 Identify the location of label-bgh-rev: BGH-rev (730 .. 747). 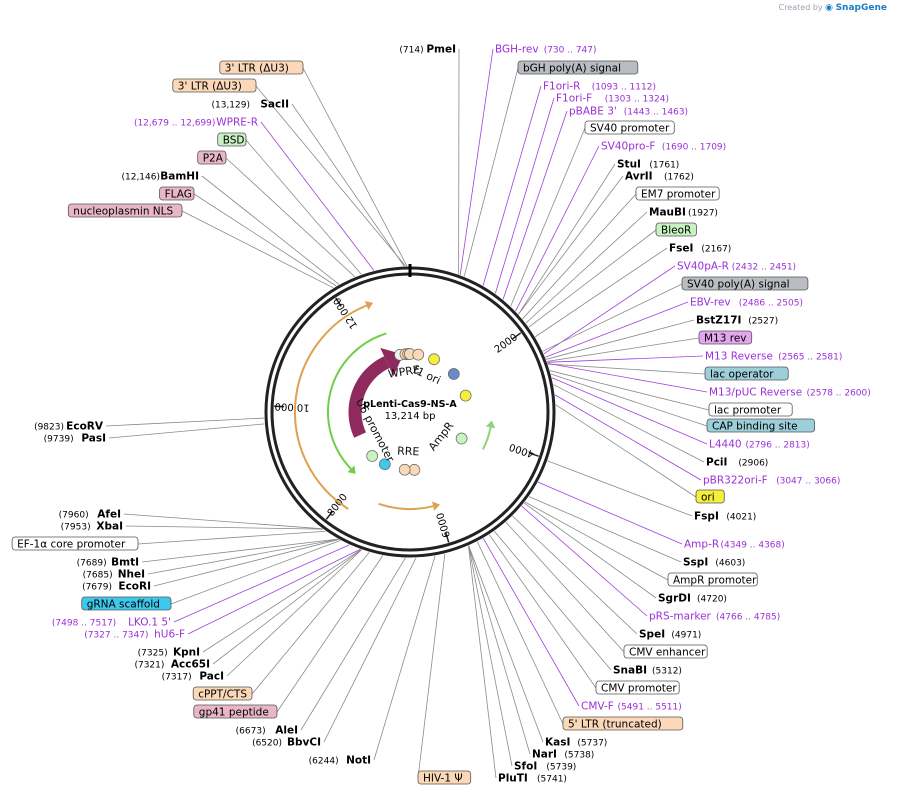
(546, 50).